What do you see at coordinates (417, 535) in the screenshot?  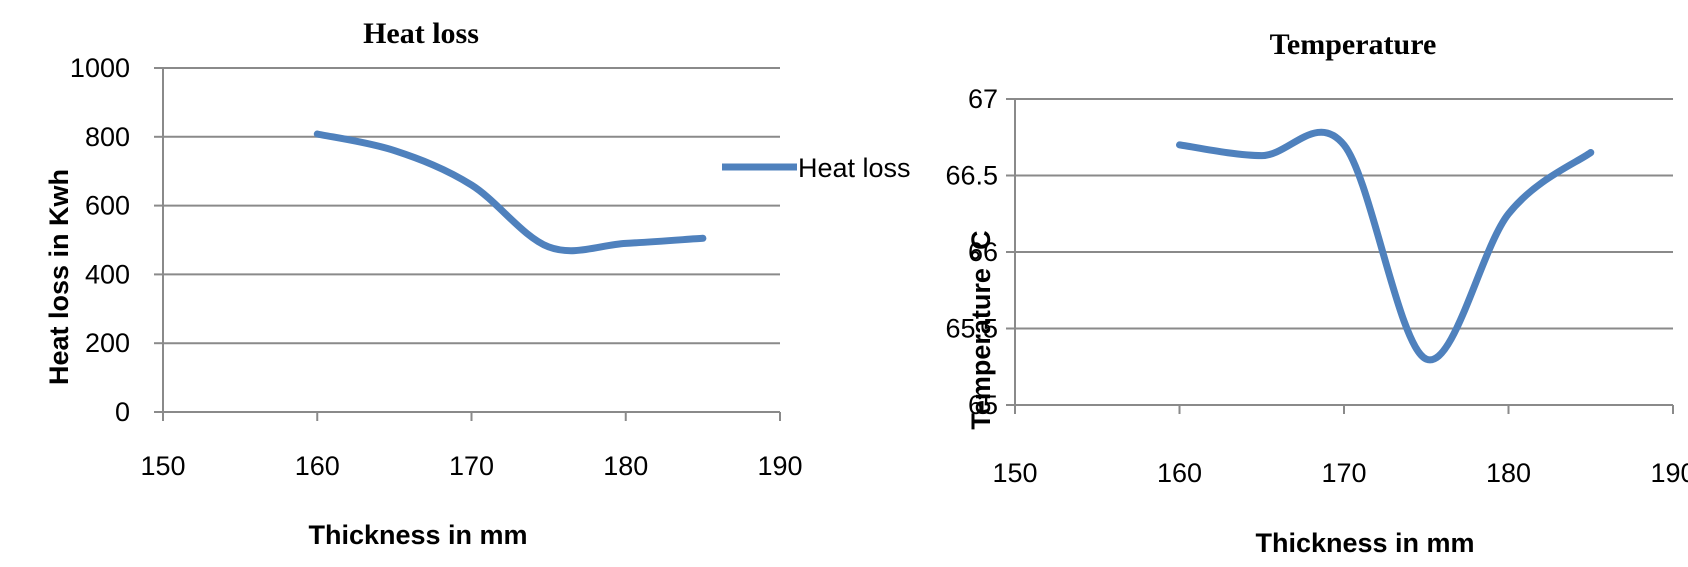 I see `heat-loss-x-axis-title: Thickness in mm` at bounding box center [417, 535].